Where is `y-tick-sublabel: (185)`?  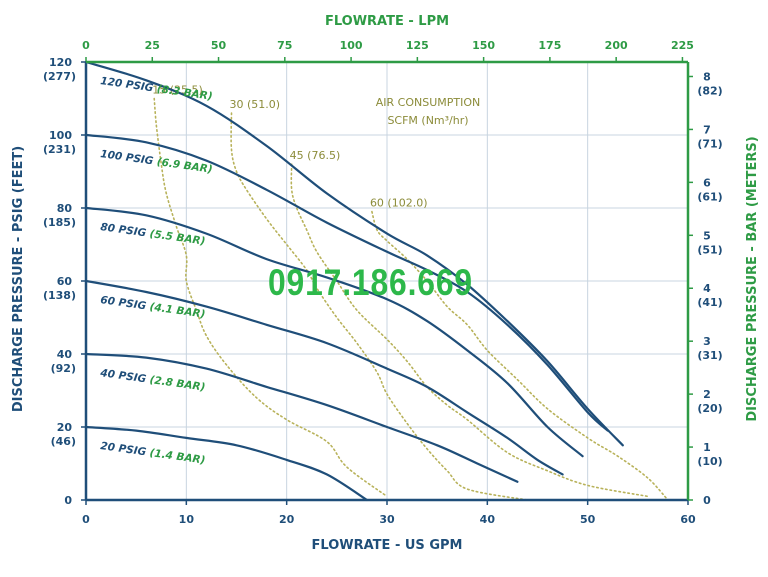
y-tick-sublabel: (185) is located at coordinates (59, 222).